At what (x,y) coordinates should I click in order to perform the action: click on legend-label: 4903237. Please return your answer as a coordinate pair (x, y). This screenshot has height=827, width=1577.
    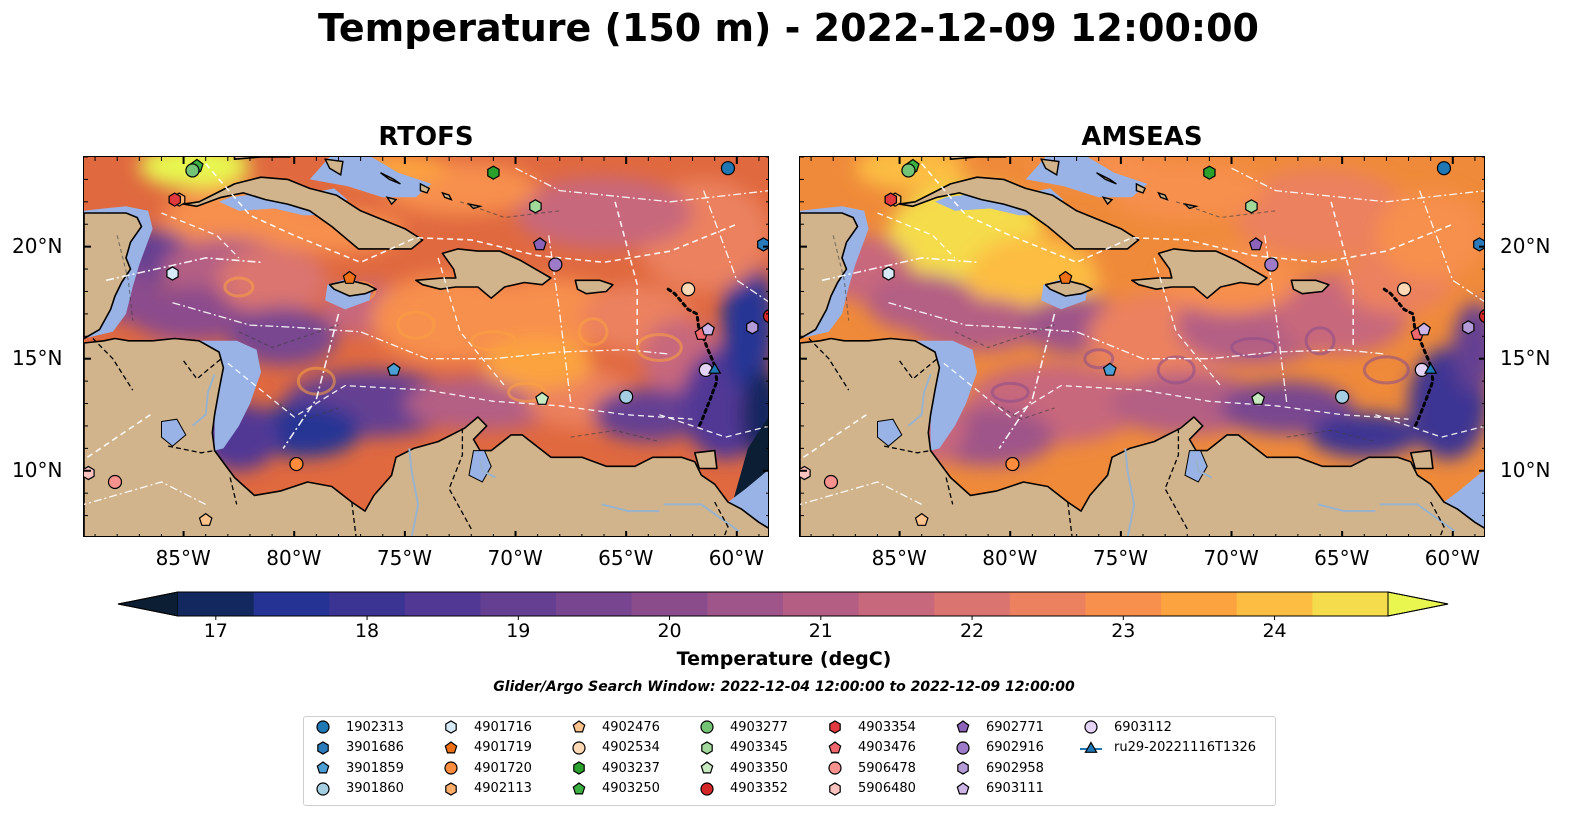
    Looking at the image, I should click on (631, 768).